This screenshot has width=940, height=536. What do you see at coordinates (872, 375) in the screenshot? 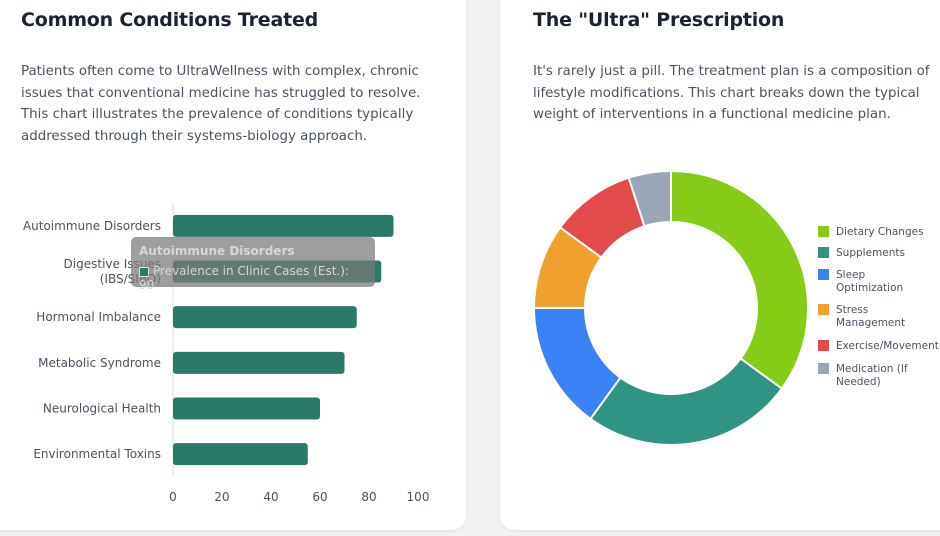
I see `legend-label: Medication (If Needed)` at bounding box center [872, 375].